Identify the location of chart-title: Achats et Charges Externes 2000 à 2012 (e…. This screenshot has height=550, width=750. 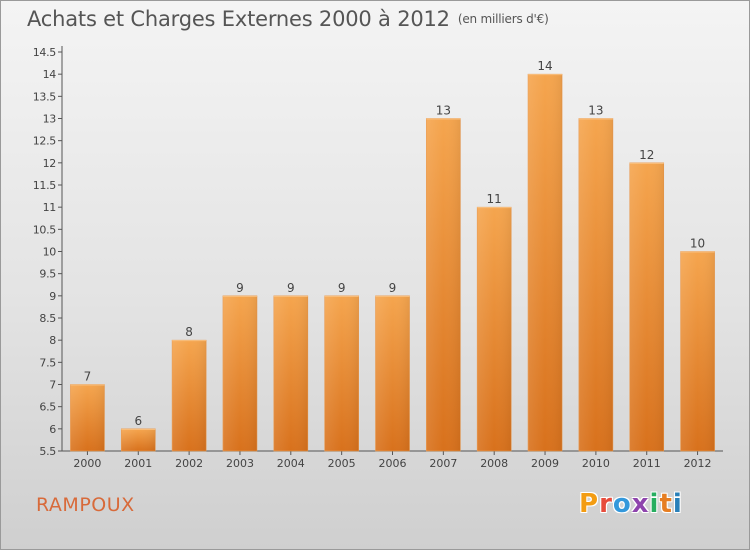
(288, 19).